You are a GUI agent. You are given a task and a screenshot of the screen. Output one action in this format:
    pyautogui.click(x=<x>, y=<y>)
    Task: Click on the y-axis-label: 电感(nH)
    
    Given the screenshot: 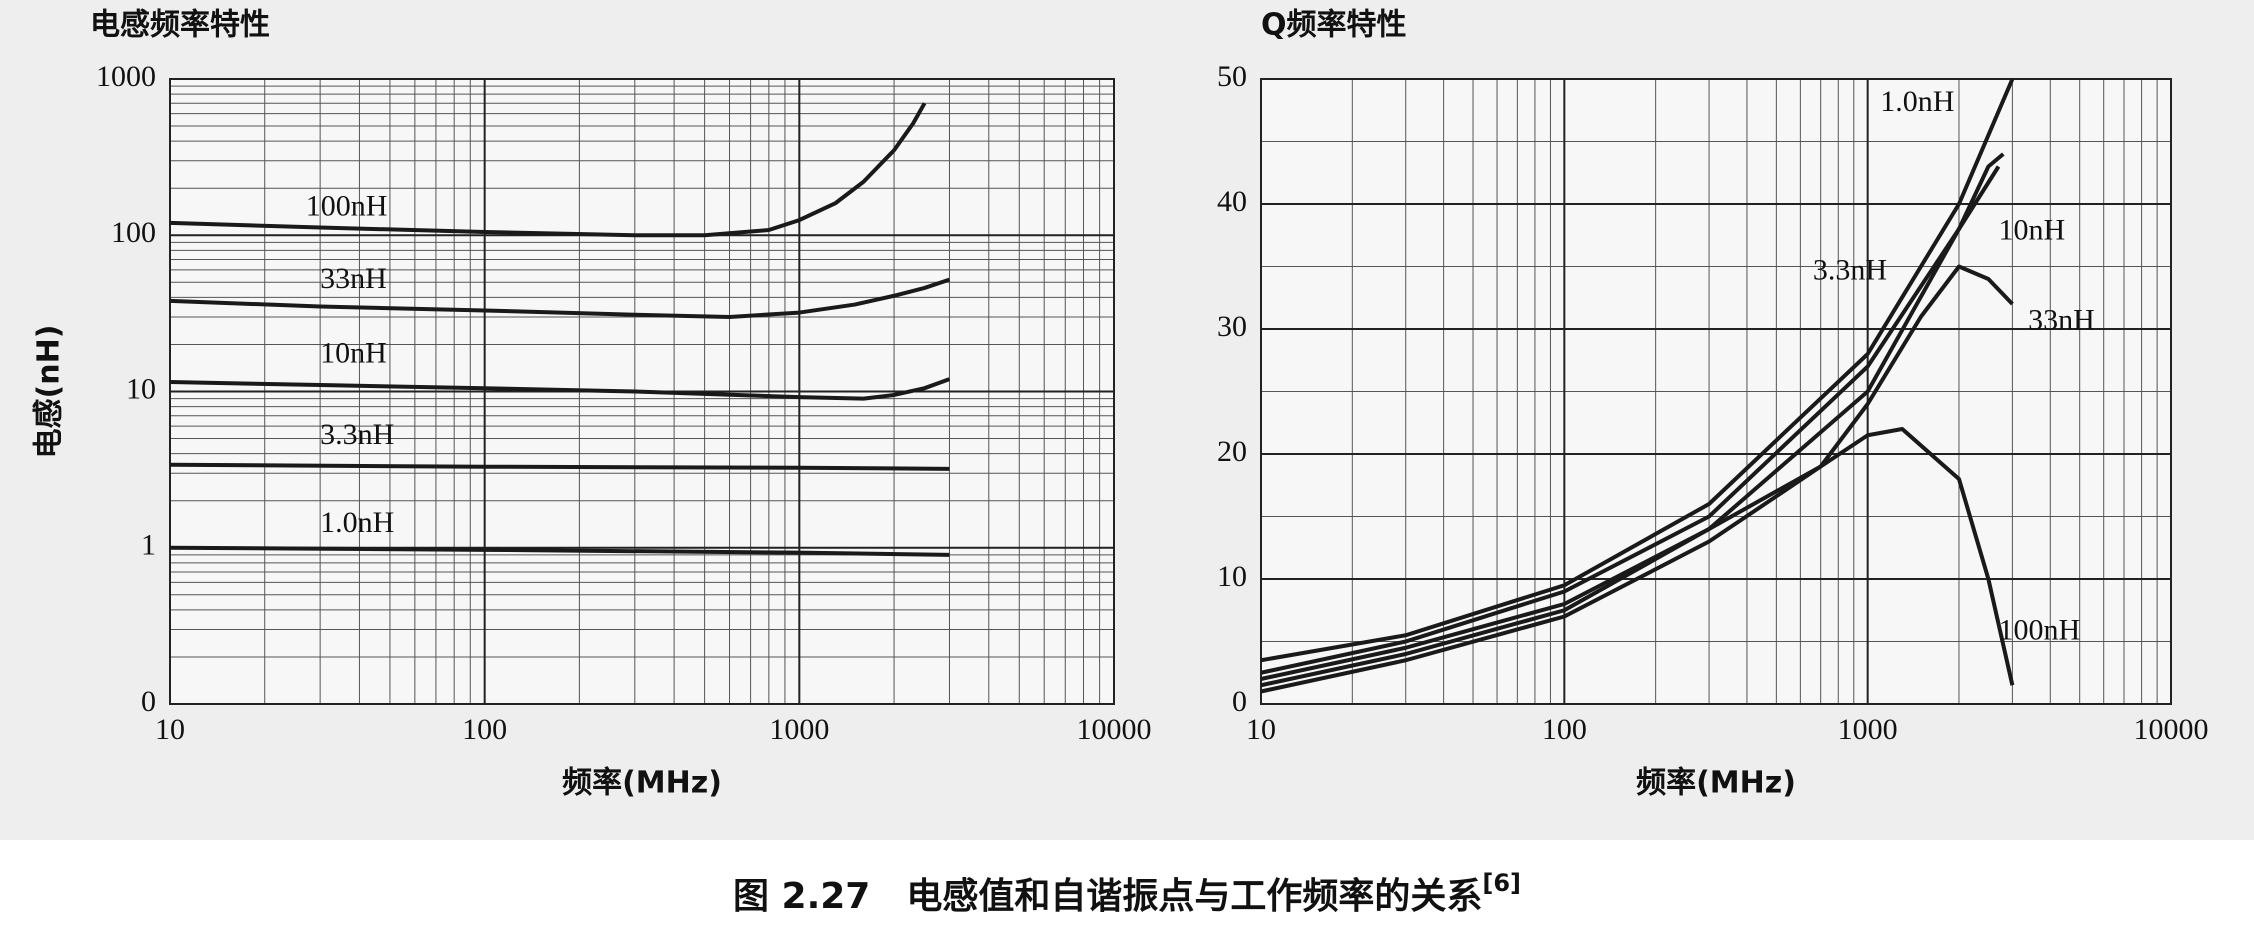 What is the action you would take?
    pyautogui.click(x=49, y=392)
    